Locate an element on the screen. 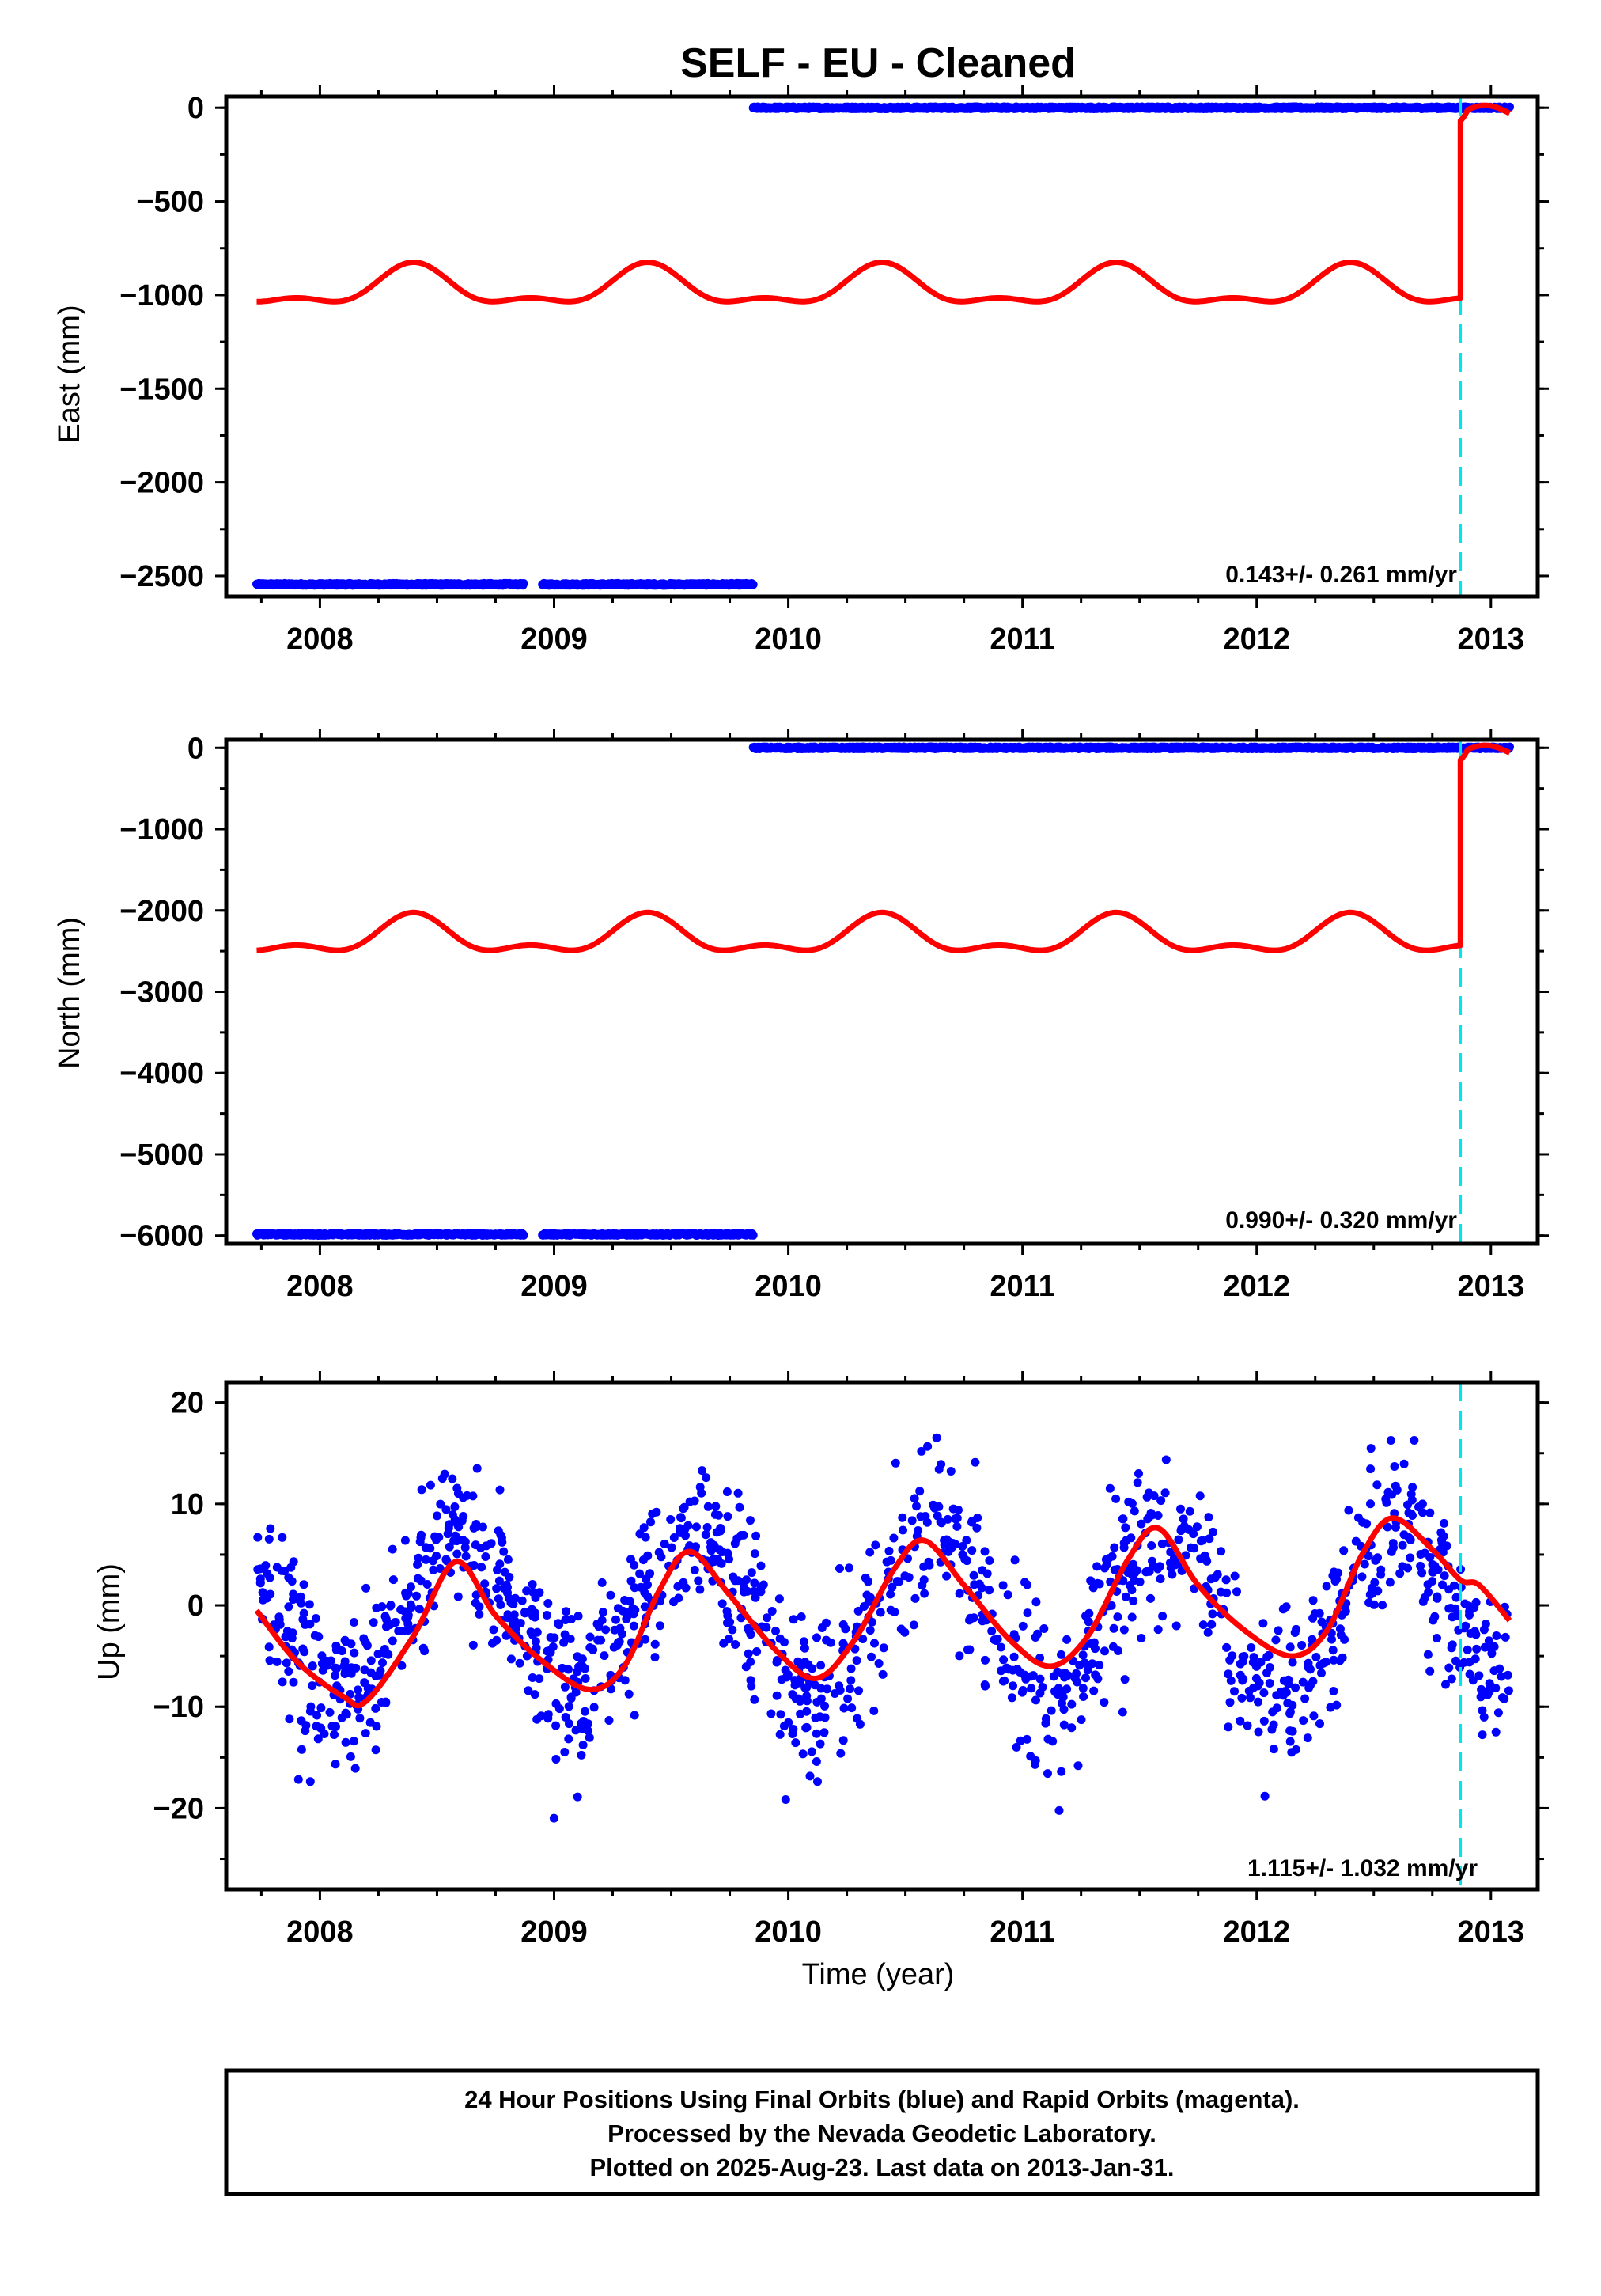  x-tick-label: 2008 is located at coordinates (320, 1286).